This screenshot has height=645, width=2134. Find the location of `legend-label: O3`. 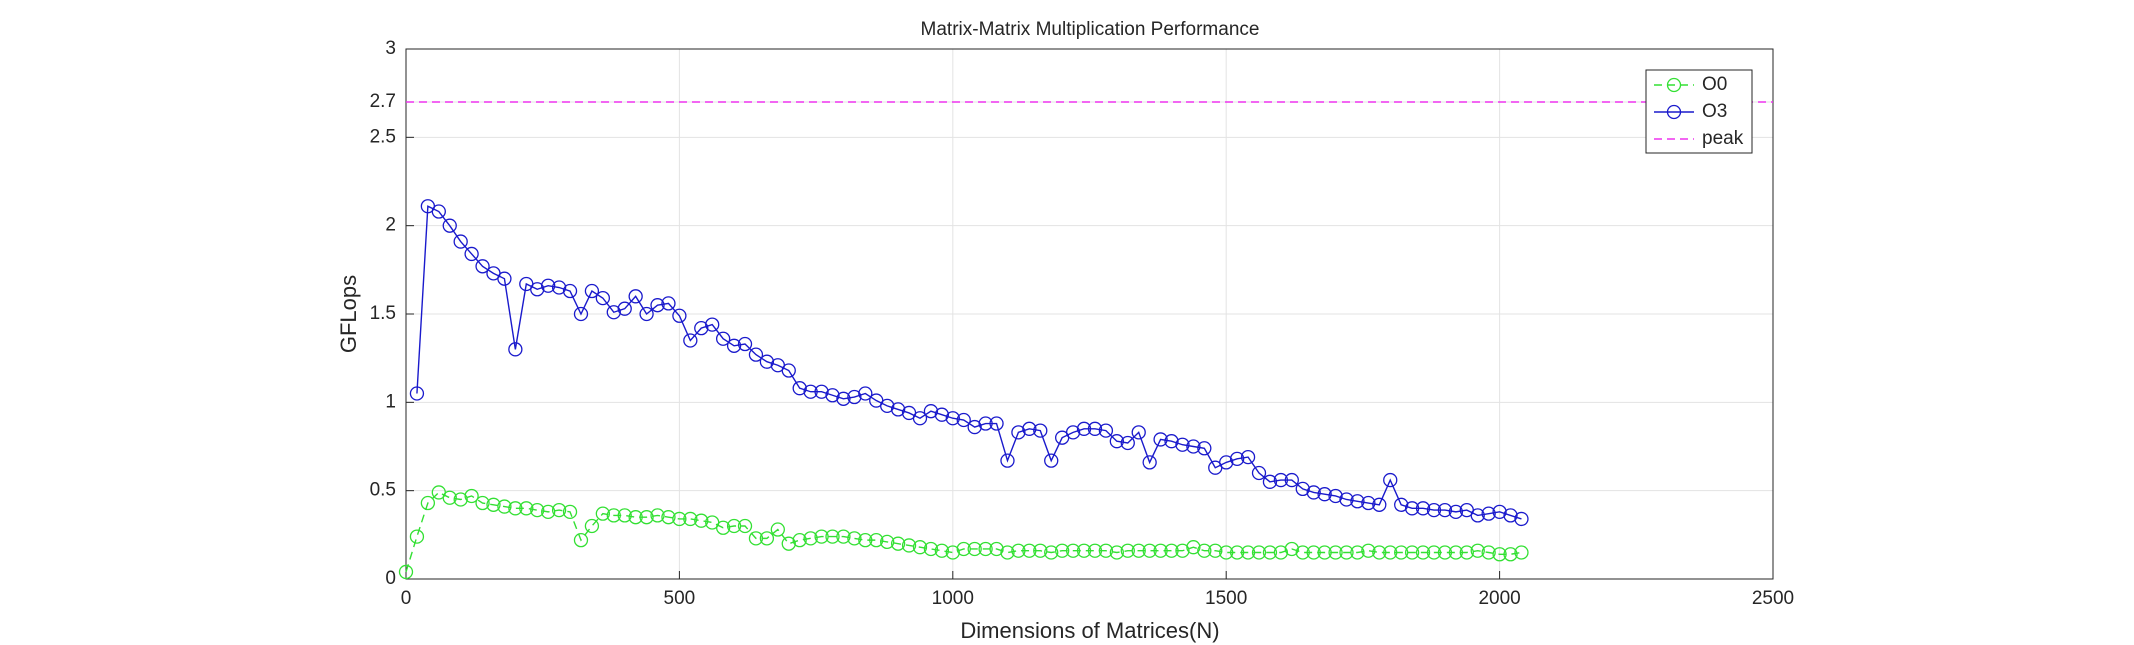

legend-label: O3 is located at coordinates (1714, 111).